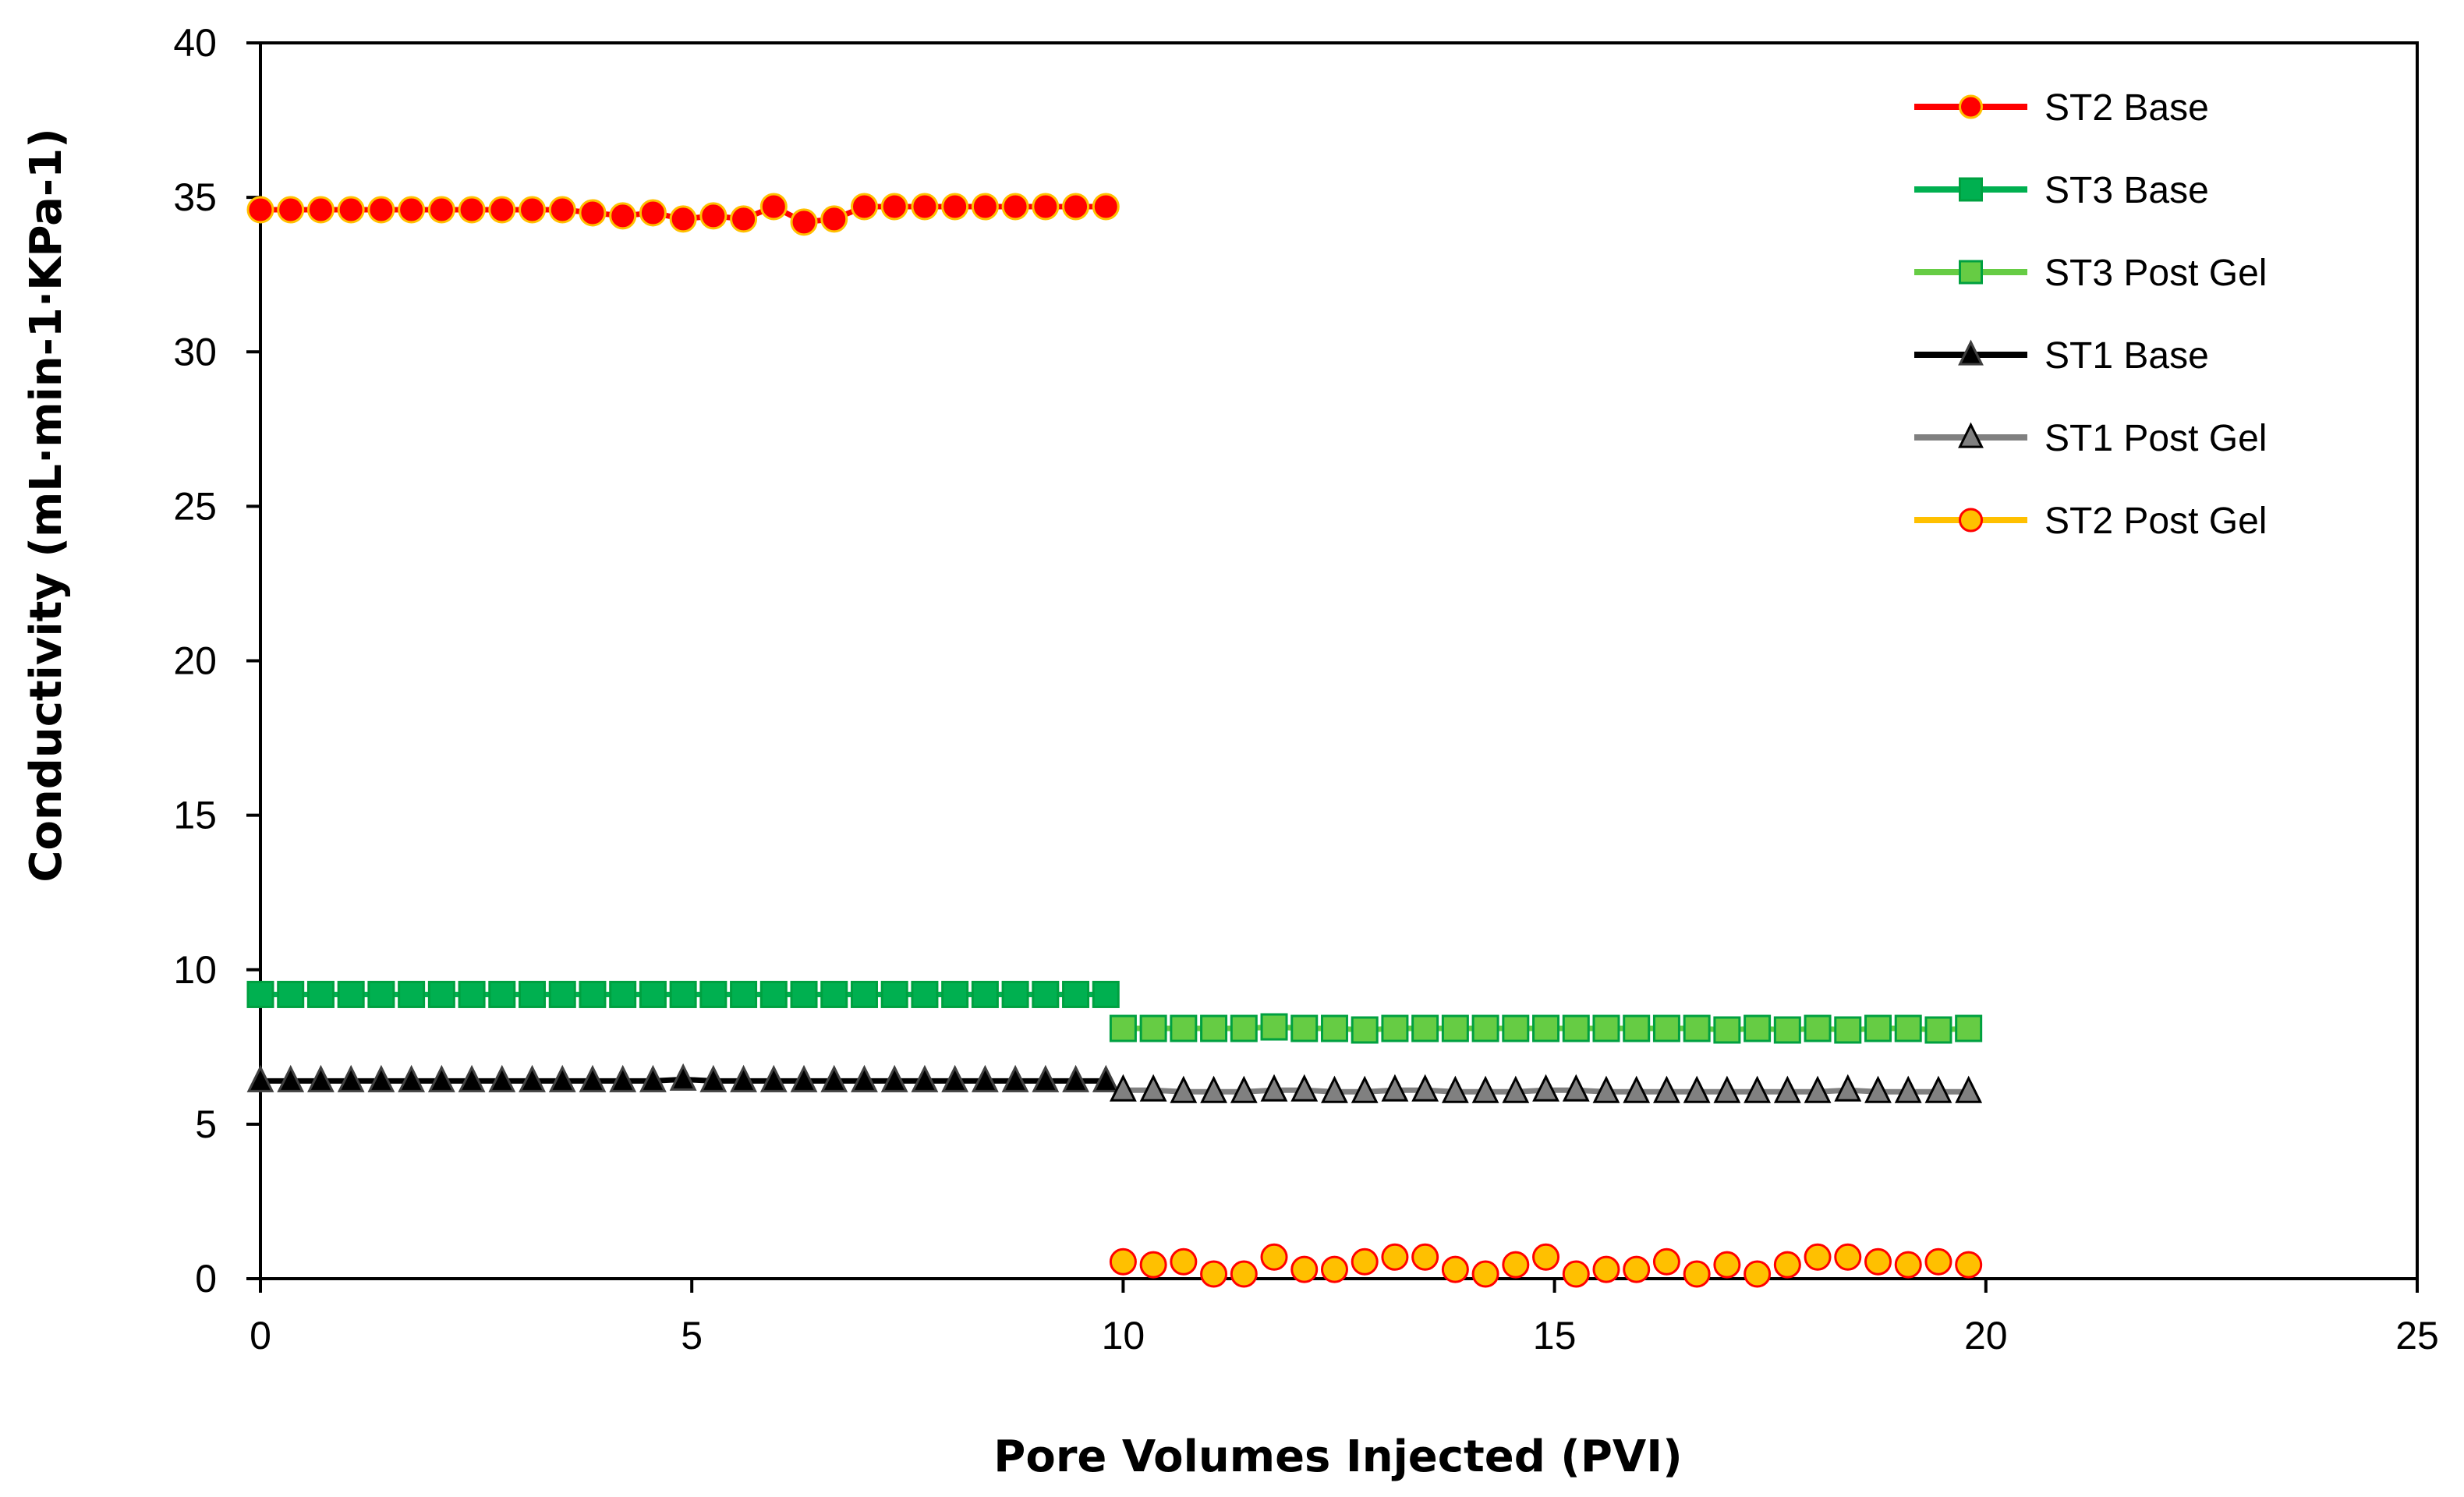 This screenshot has width=2464, height=1497. Describe the element at coordinates (261, 1335) in the screenshot. I see `x-tick-label: 0` at that location.